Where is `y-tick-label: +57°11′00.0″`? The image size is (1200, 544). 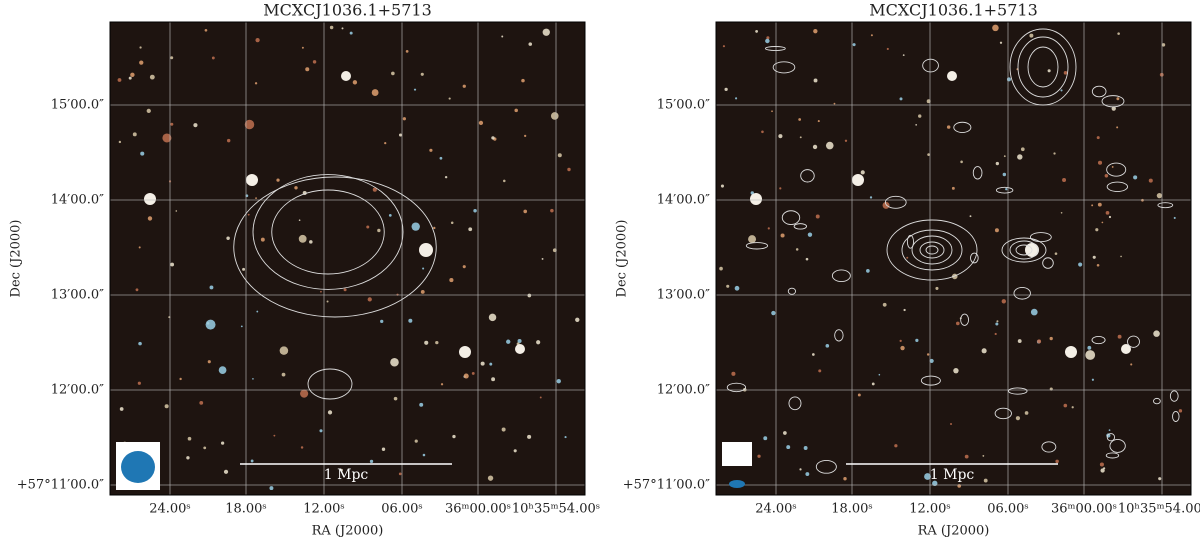 y-tick-label: +57°11′00.0″ is located at coordinates (666, 485).